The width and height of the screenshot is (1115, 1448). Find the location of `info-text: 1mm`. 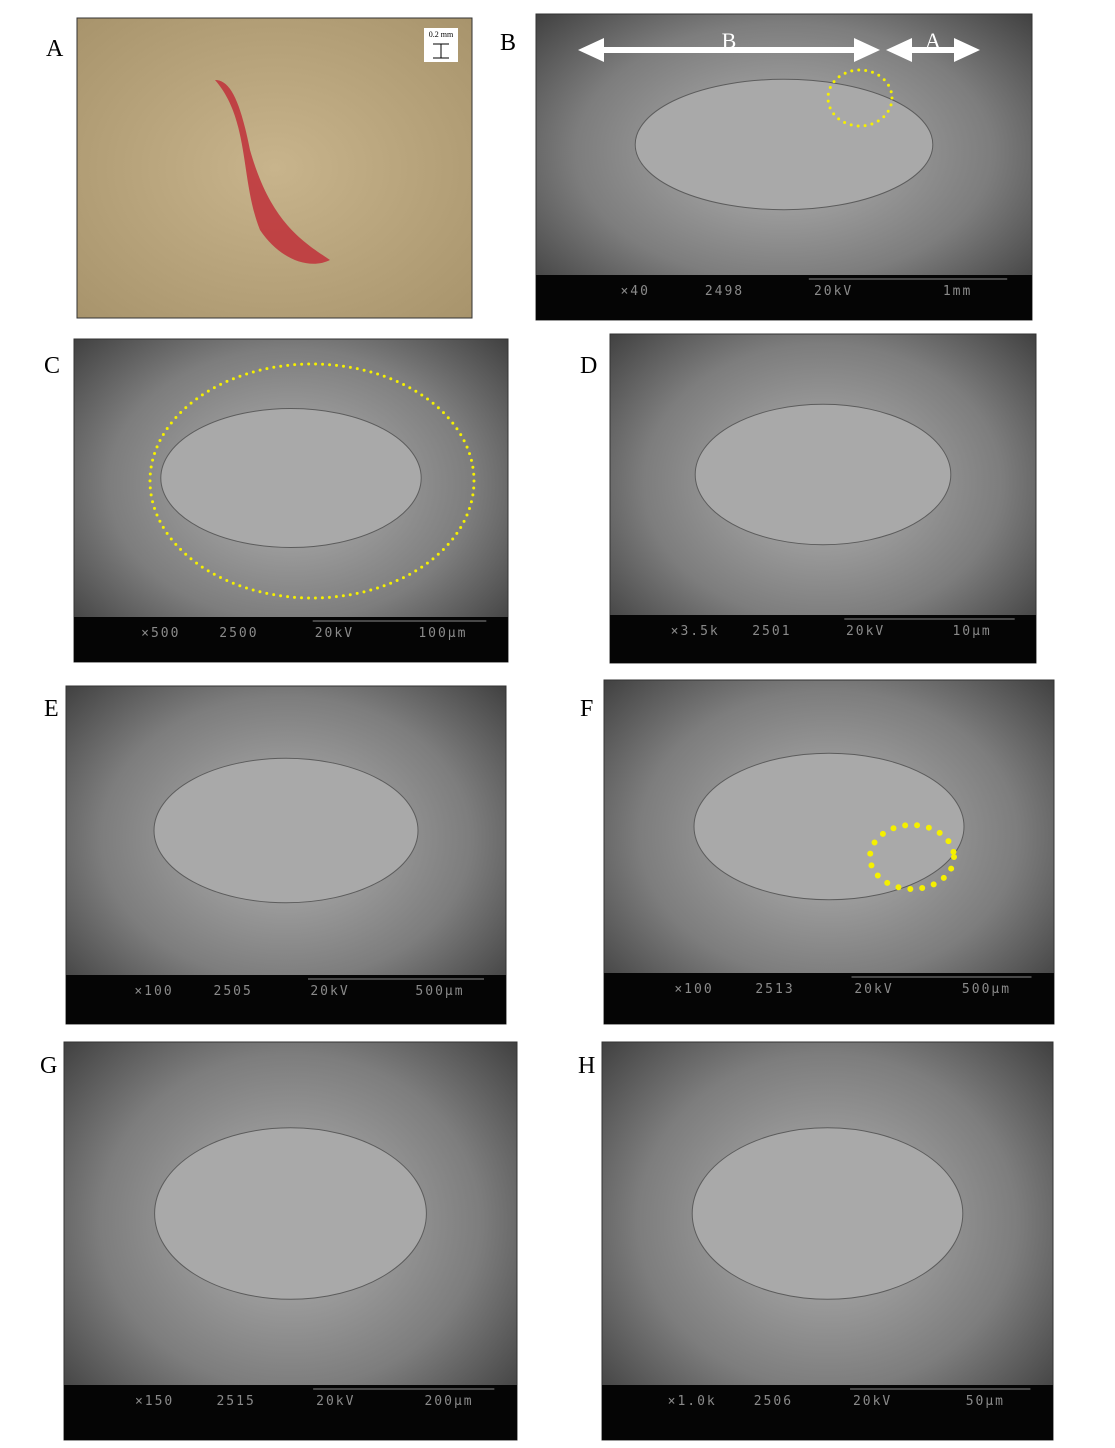

info-text: 1mm is located at coordinates (957, 291).